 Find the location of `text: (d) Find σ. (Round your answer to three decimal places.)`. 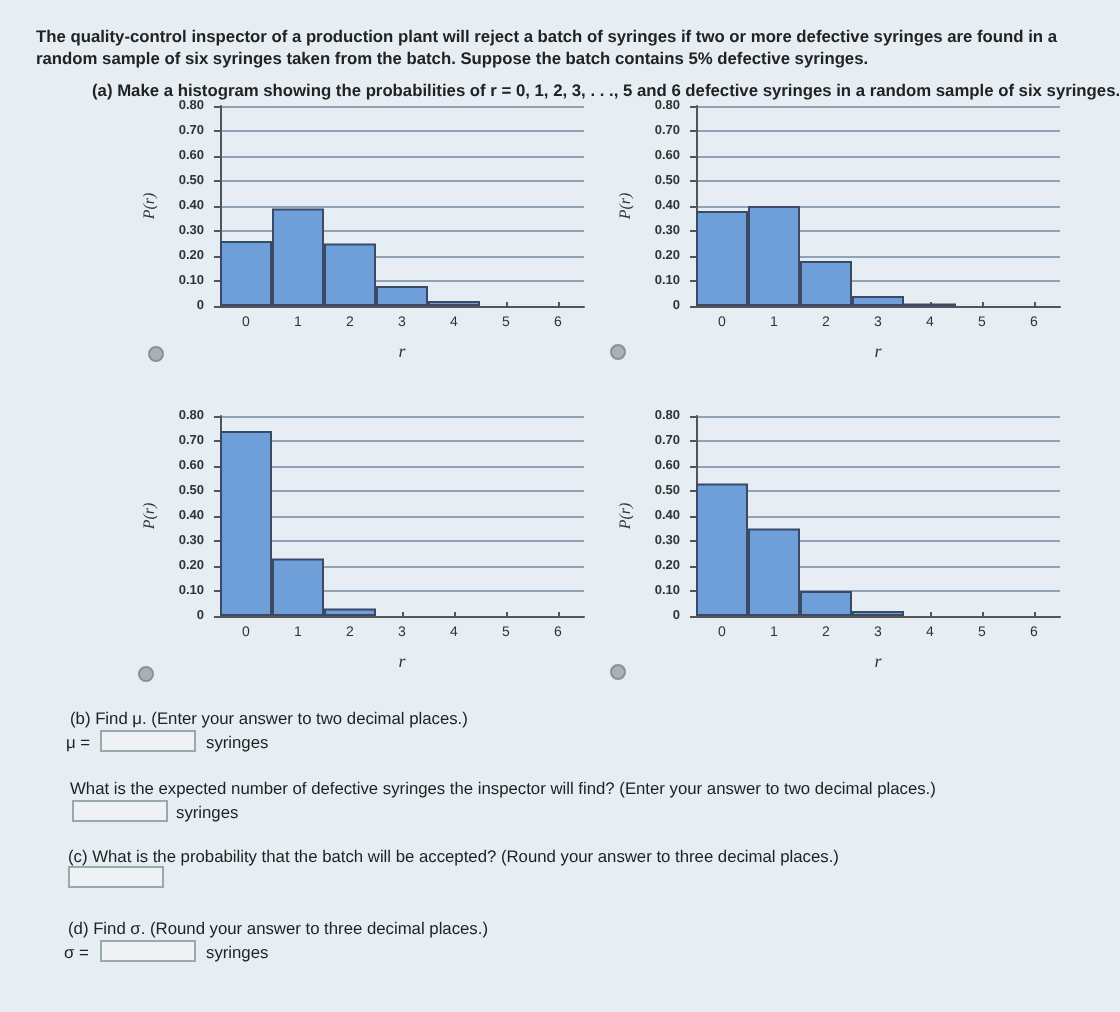

text: (d) Find σ. (Round your answer to three decimal places.) is located at coordinates (278, 928).